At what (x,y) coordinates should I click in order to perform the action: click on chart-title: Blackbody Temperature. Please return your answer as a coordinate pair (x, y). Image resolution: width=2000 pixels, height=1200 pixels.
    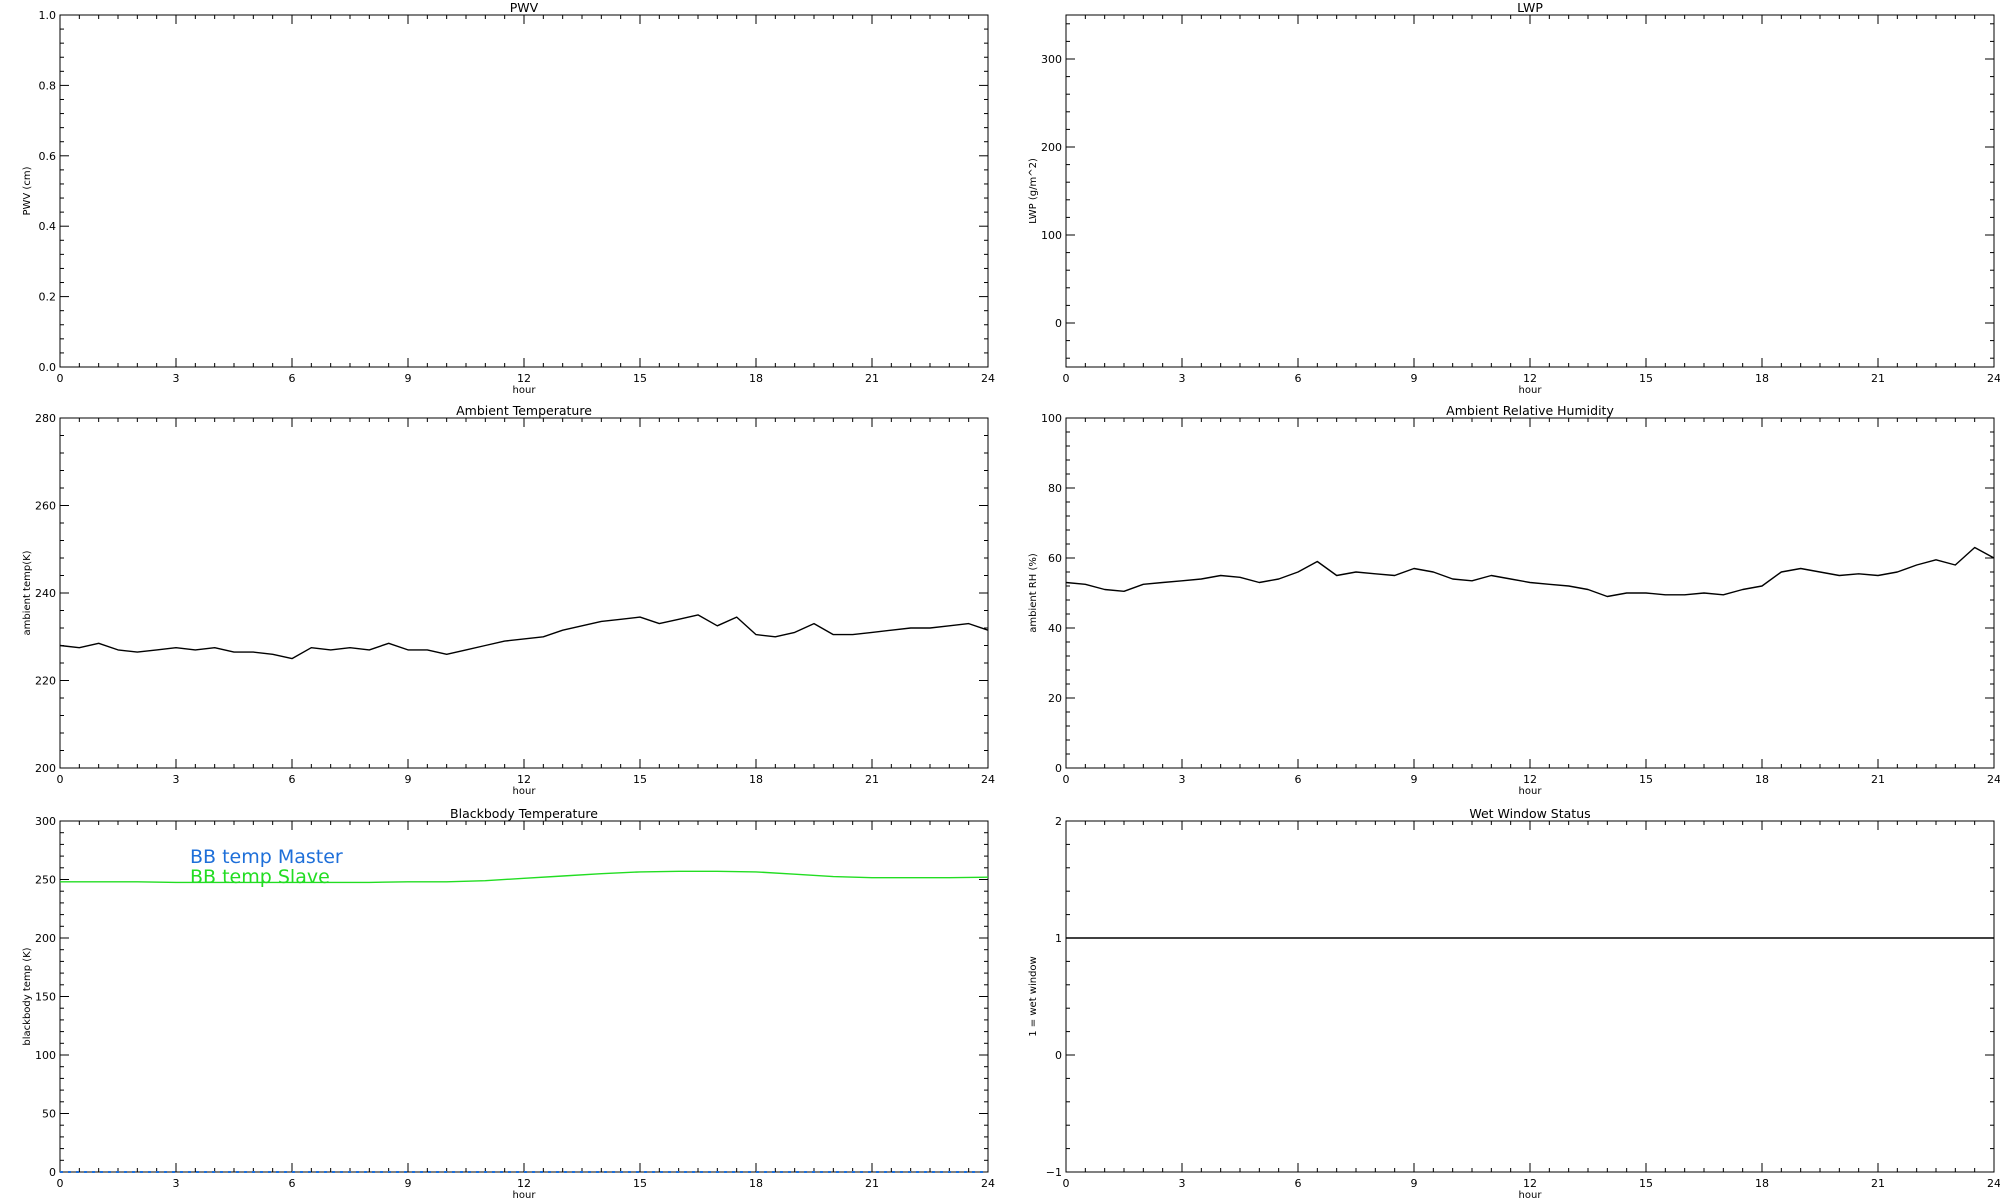
    Looking at the image, I should click on (524, 813).